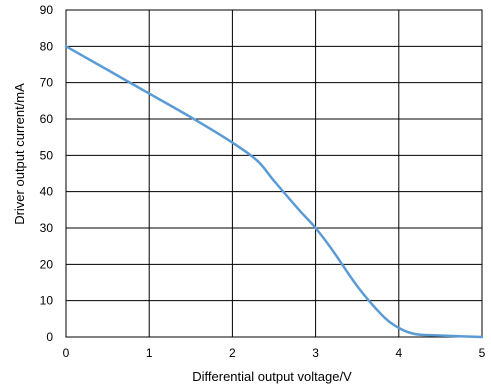  What do you see at coordinates (47, 83) in the screenshot?
I see `y-tick-label: 70` at bounding box center [47, 83].